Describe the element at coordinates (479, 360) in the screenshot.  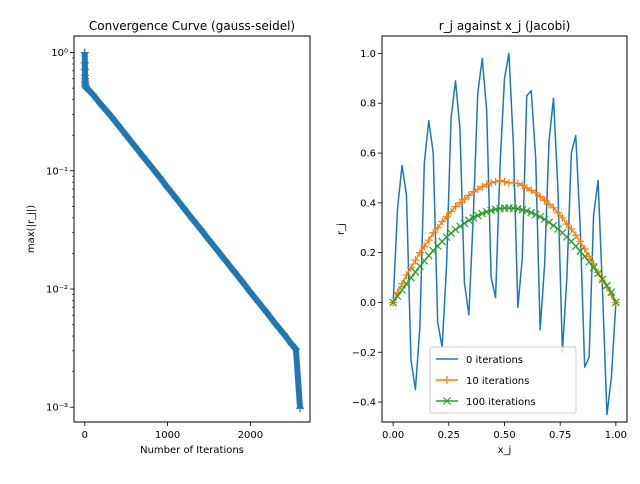
I see `legend-entry-0: 0 iterations` at that location.